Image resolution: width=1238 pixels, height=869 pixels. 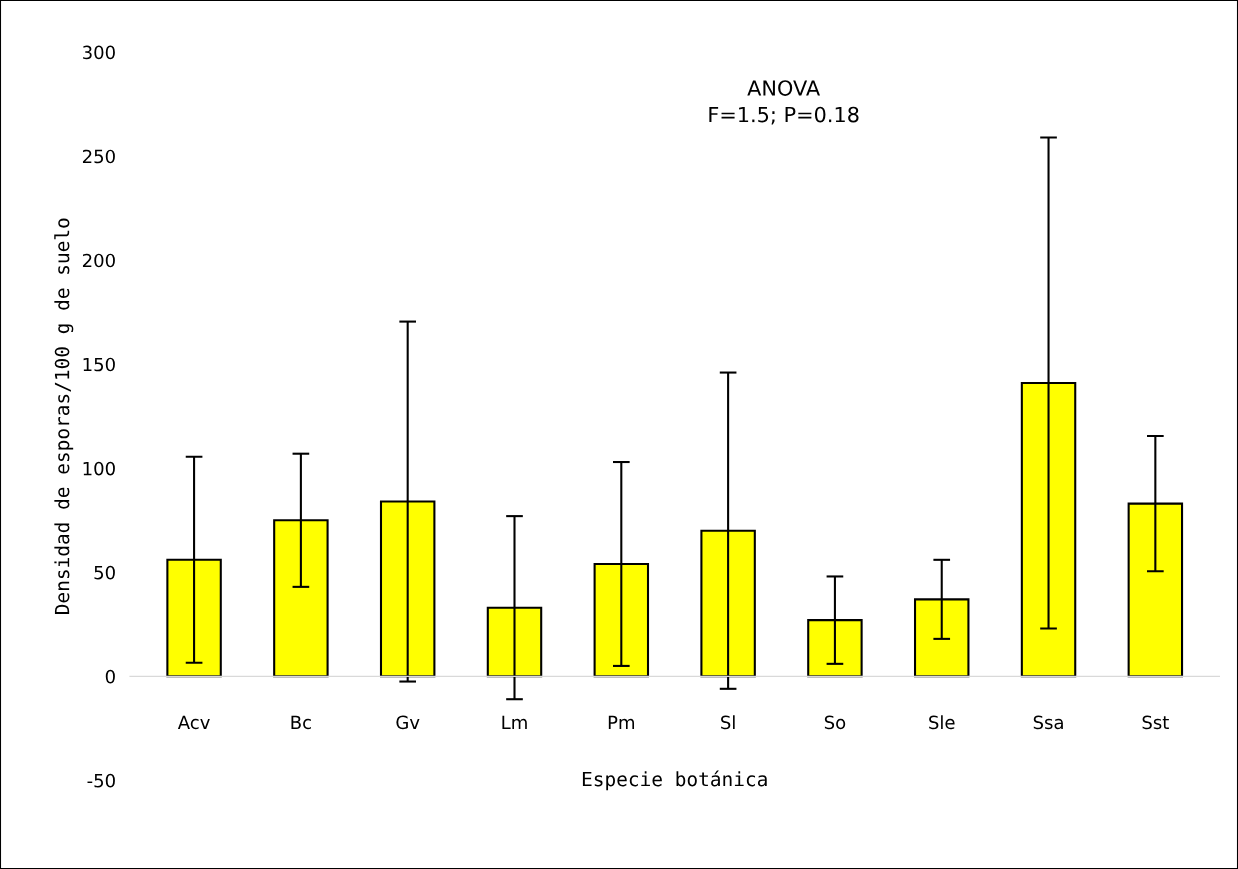 What do you see at coordinates (110, 676) in the screenshot?
I see `y-tick-label: 0` at bounding box center [110, 676].